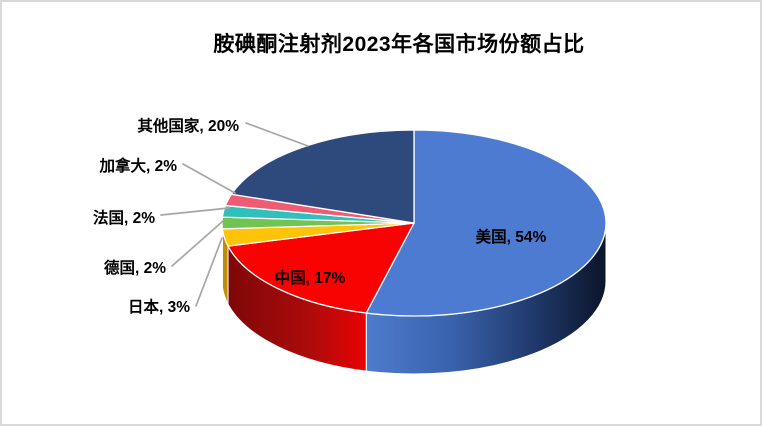 This screenshot has height=426, width=762. What do you see at coordinates (188, 125) in the screenshot?
I see `slice-label-6: 其他国家, 20%` at bounding box center [188, 125].